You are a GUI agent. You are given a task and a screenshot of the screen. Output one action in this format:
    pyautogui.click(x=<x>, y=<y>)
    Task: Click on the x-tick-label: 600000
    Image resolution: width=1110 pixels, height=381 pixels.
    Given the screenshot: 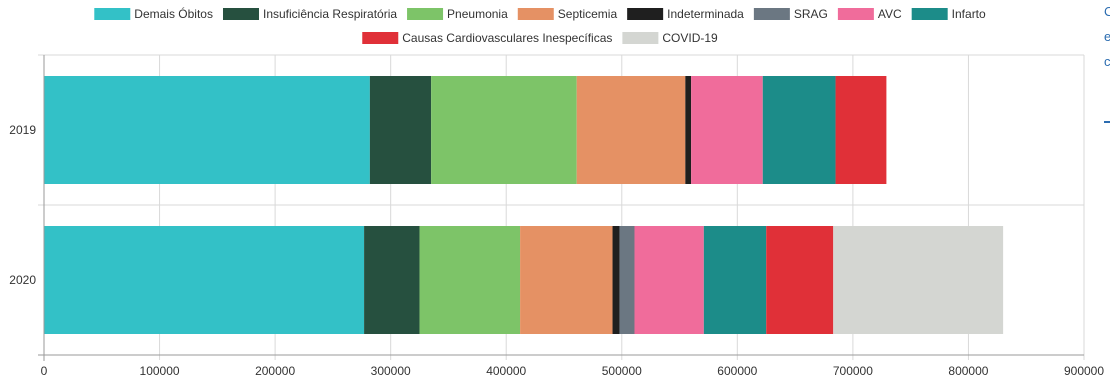 What is the action you would take?
    pyautogui.click(x=737, y=371)
    